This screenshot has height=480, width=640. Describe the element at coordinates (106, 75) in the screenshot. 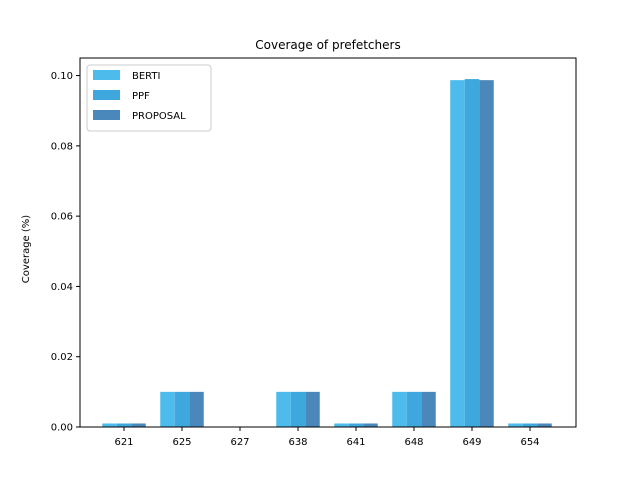

I see `legend-swatch-berti` at that location.